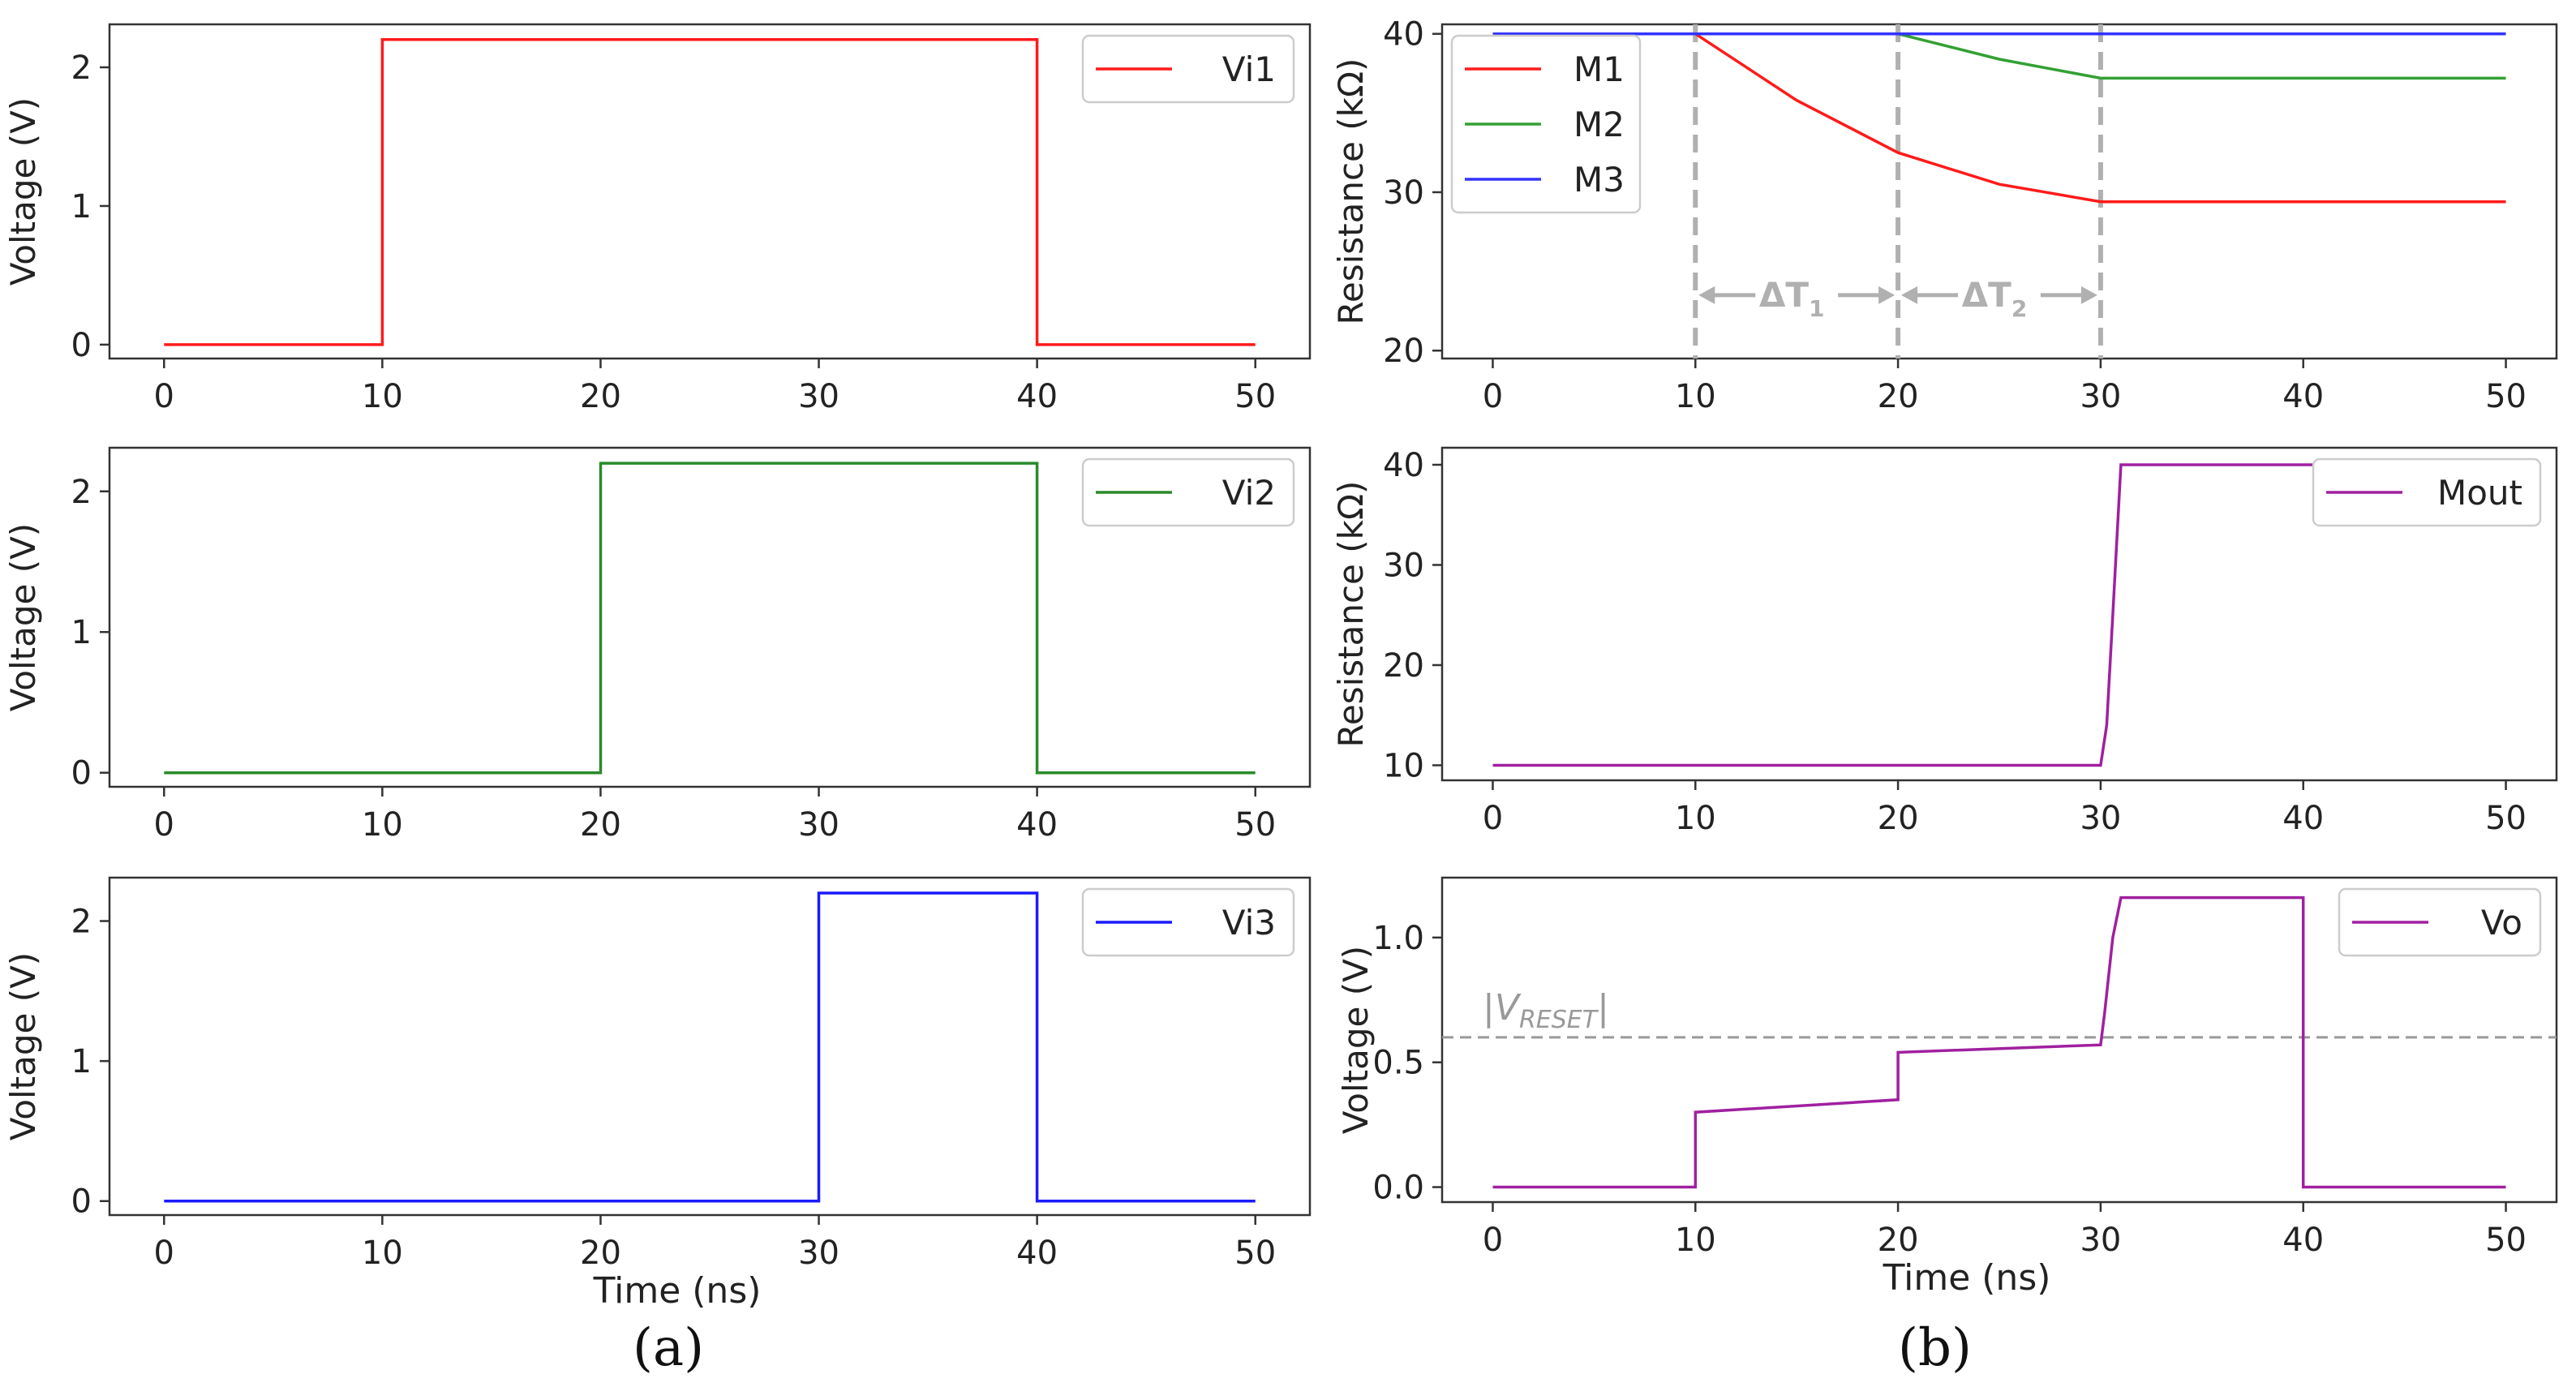 This screenshot has width=2576, height=1400. I want to click on series-line-vi1, so click(710, 192).